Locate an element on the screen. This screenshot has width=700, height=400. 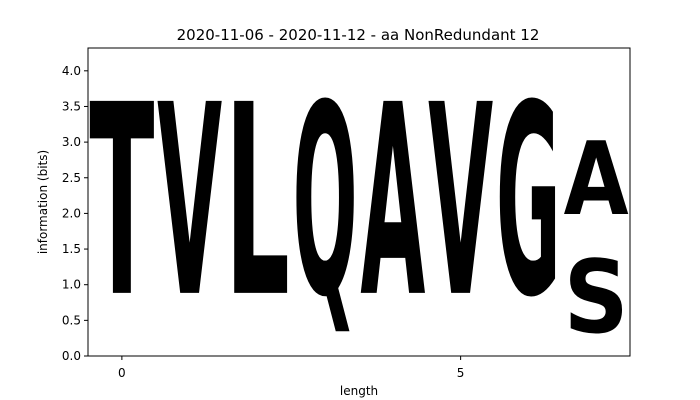
logo-letter-g: G is located at coordinates (528, 202).